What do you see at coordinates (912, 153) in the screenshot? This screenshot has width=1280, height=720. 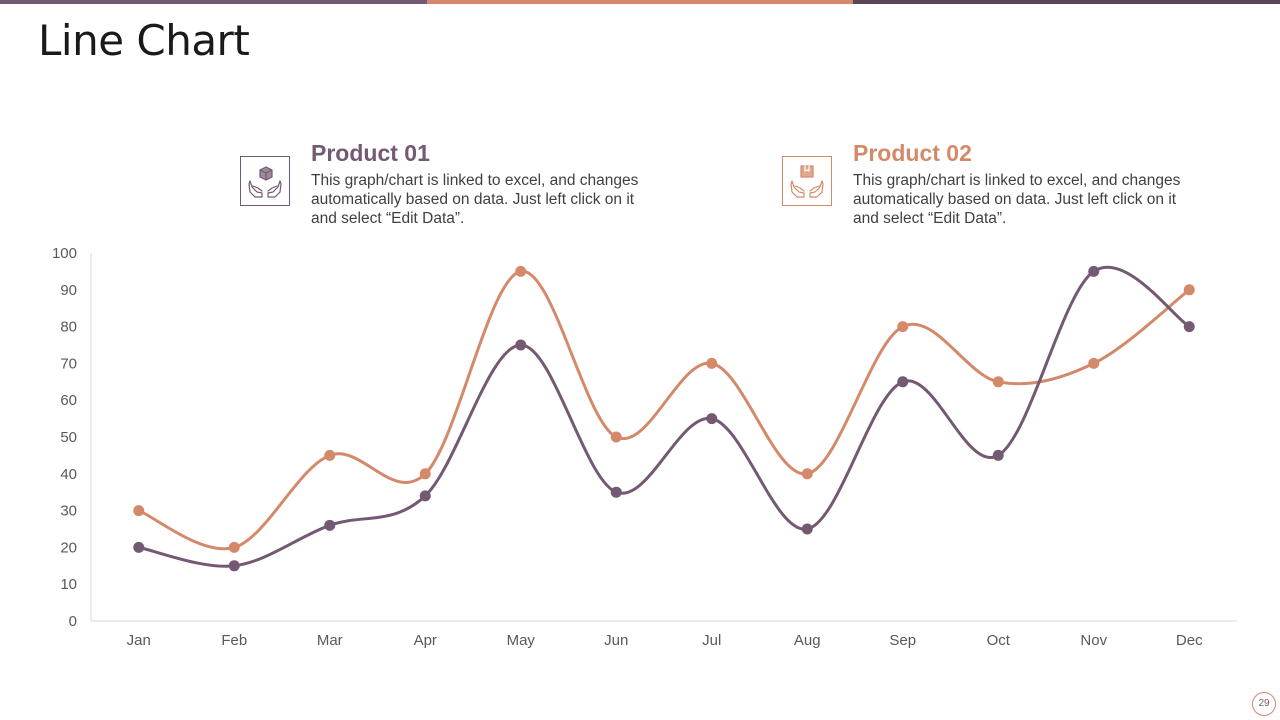 I see `legend-title: Product 02` at bounding box center [912, 153].